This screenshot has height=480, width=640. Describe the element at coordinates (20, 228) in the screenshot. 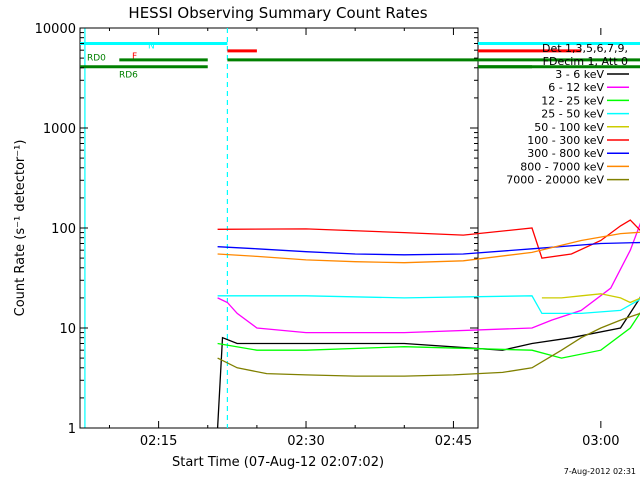

I see `y-axis-label: Count Rate (s⁻¹ detector⁻¹)` at that location.